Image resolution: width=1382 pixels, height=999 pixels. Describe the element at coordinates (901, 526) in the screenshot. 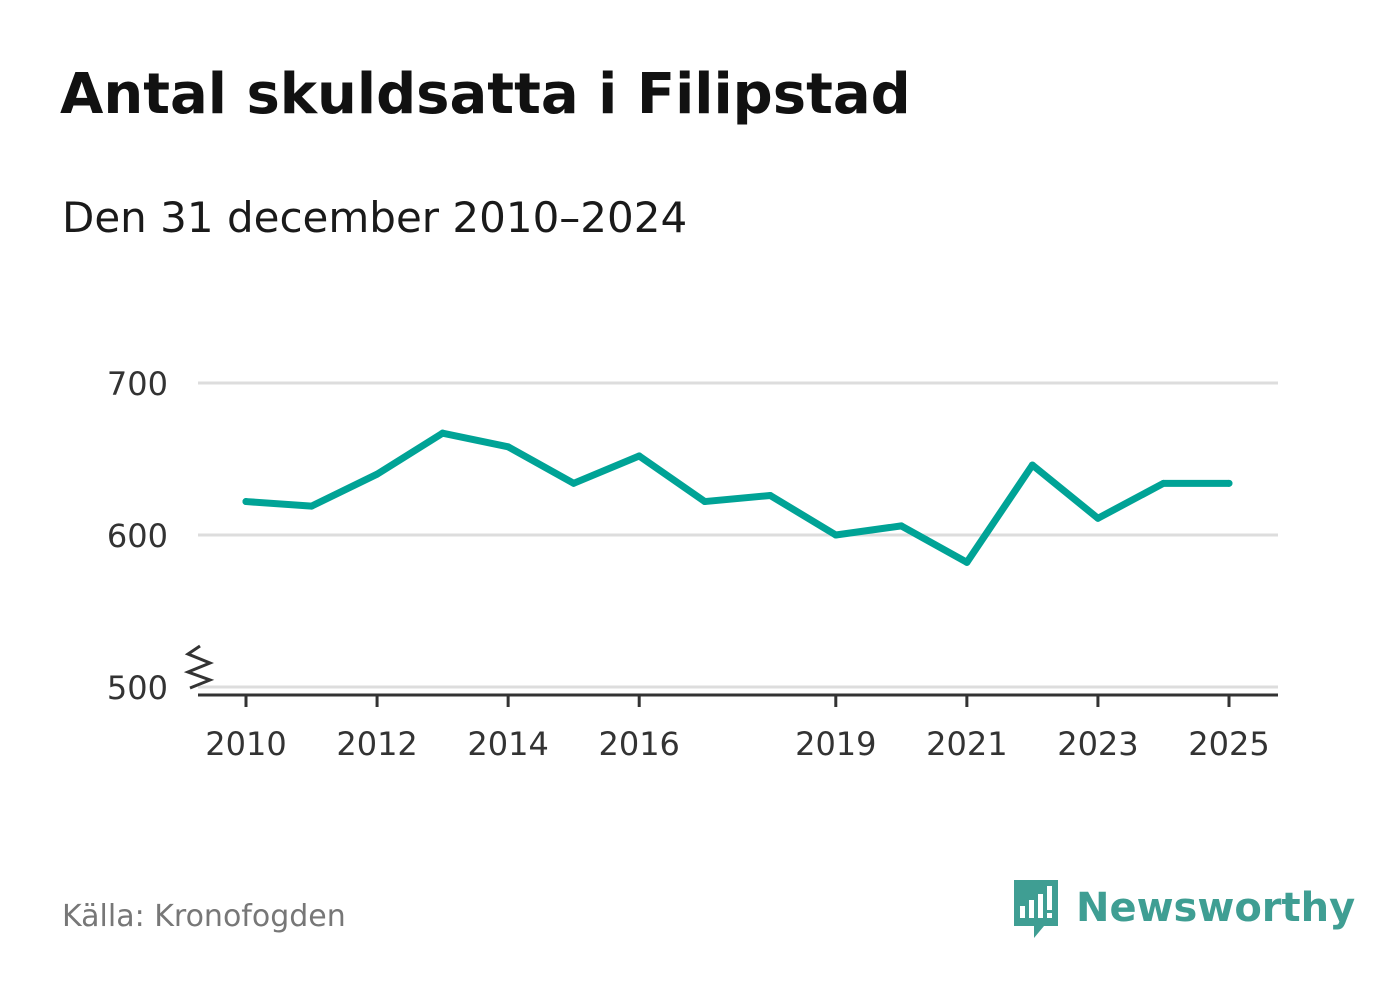

I see `data-point-2020` at that location.